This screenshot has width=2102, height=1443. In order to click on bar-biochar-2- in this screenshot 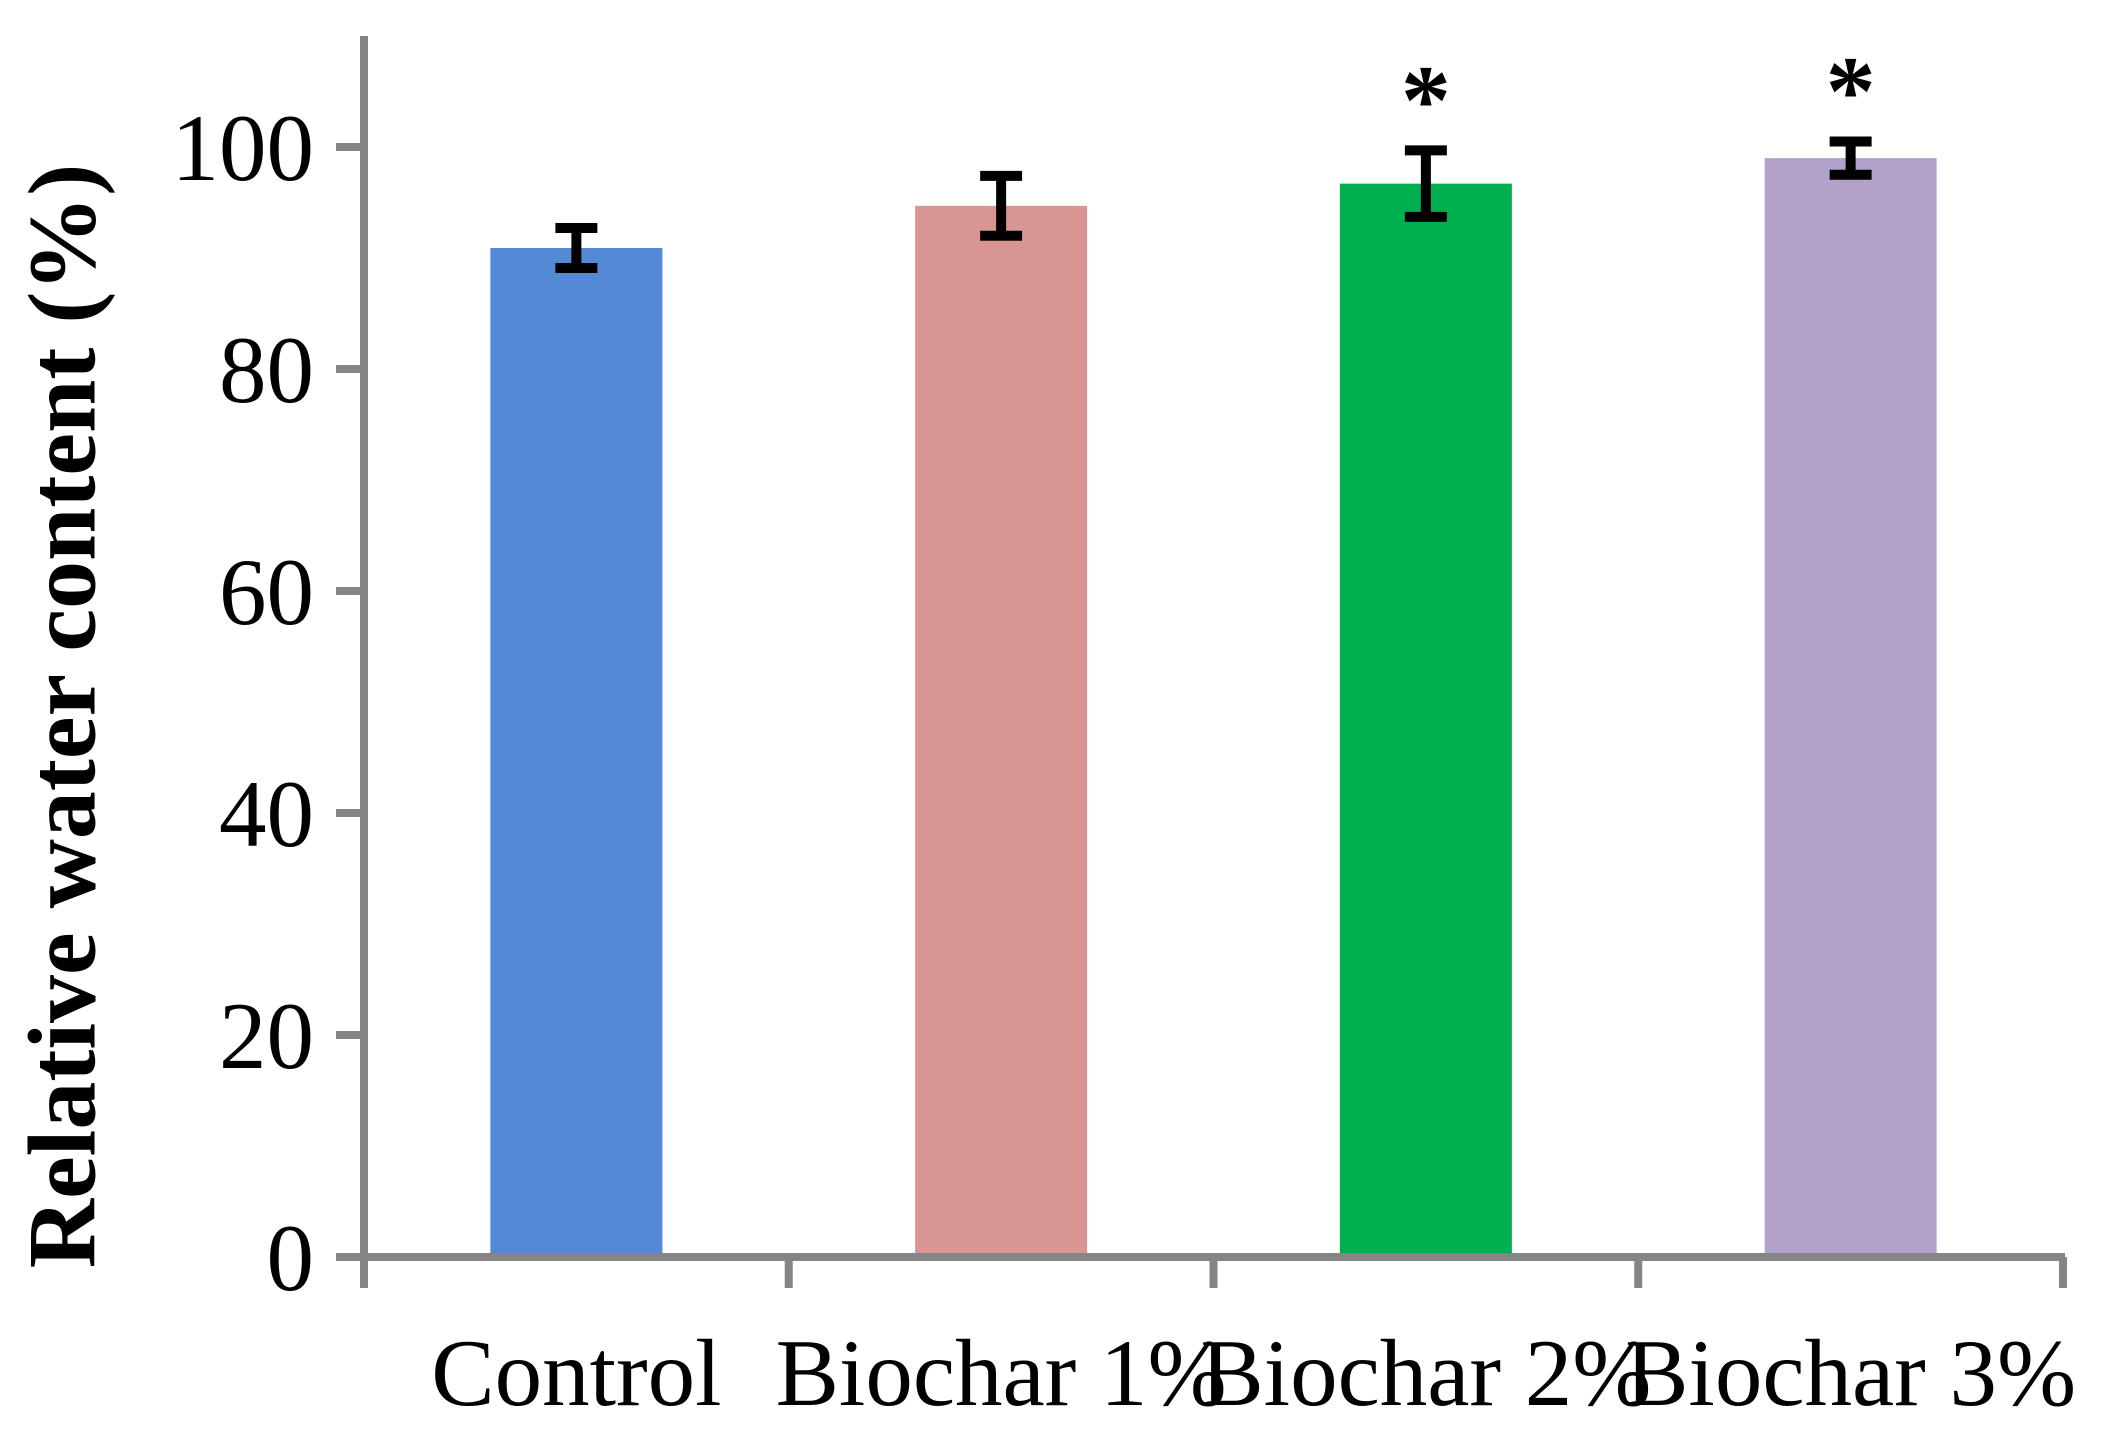, I will do `click(1425, 720)`.